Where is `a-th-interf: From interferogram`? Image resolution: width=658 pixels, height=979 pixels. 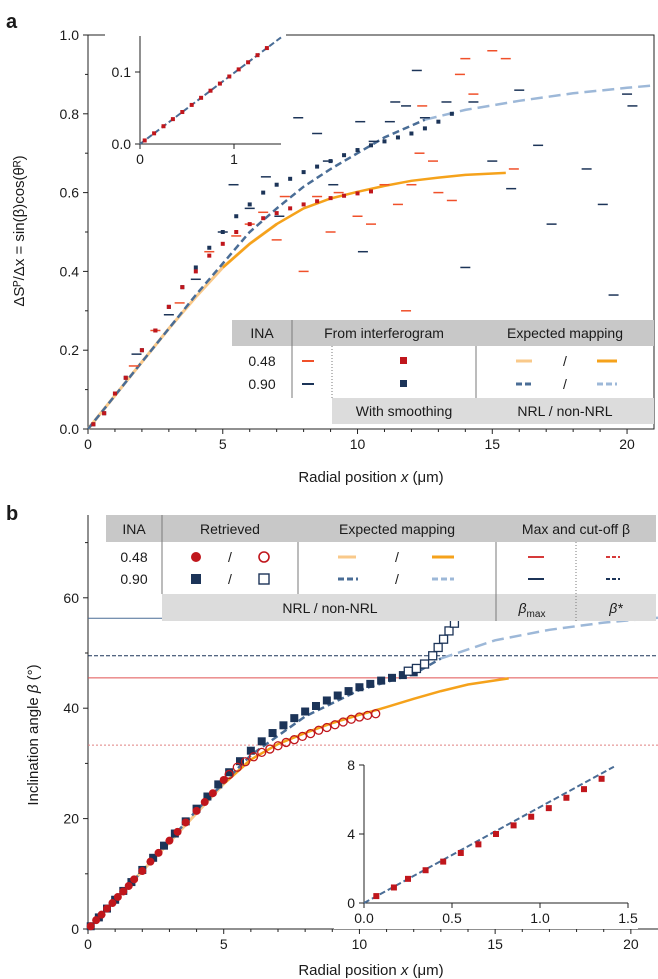 a-th-interf: From interferogram is located at coordinates (384, 333).